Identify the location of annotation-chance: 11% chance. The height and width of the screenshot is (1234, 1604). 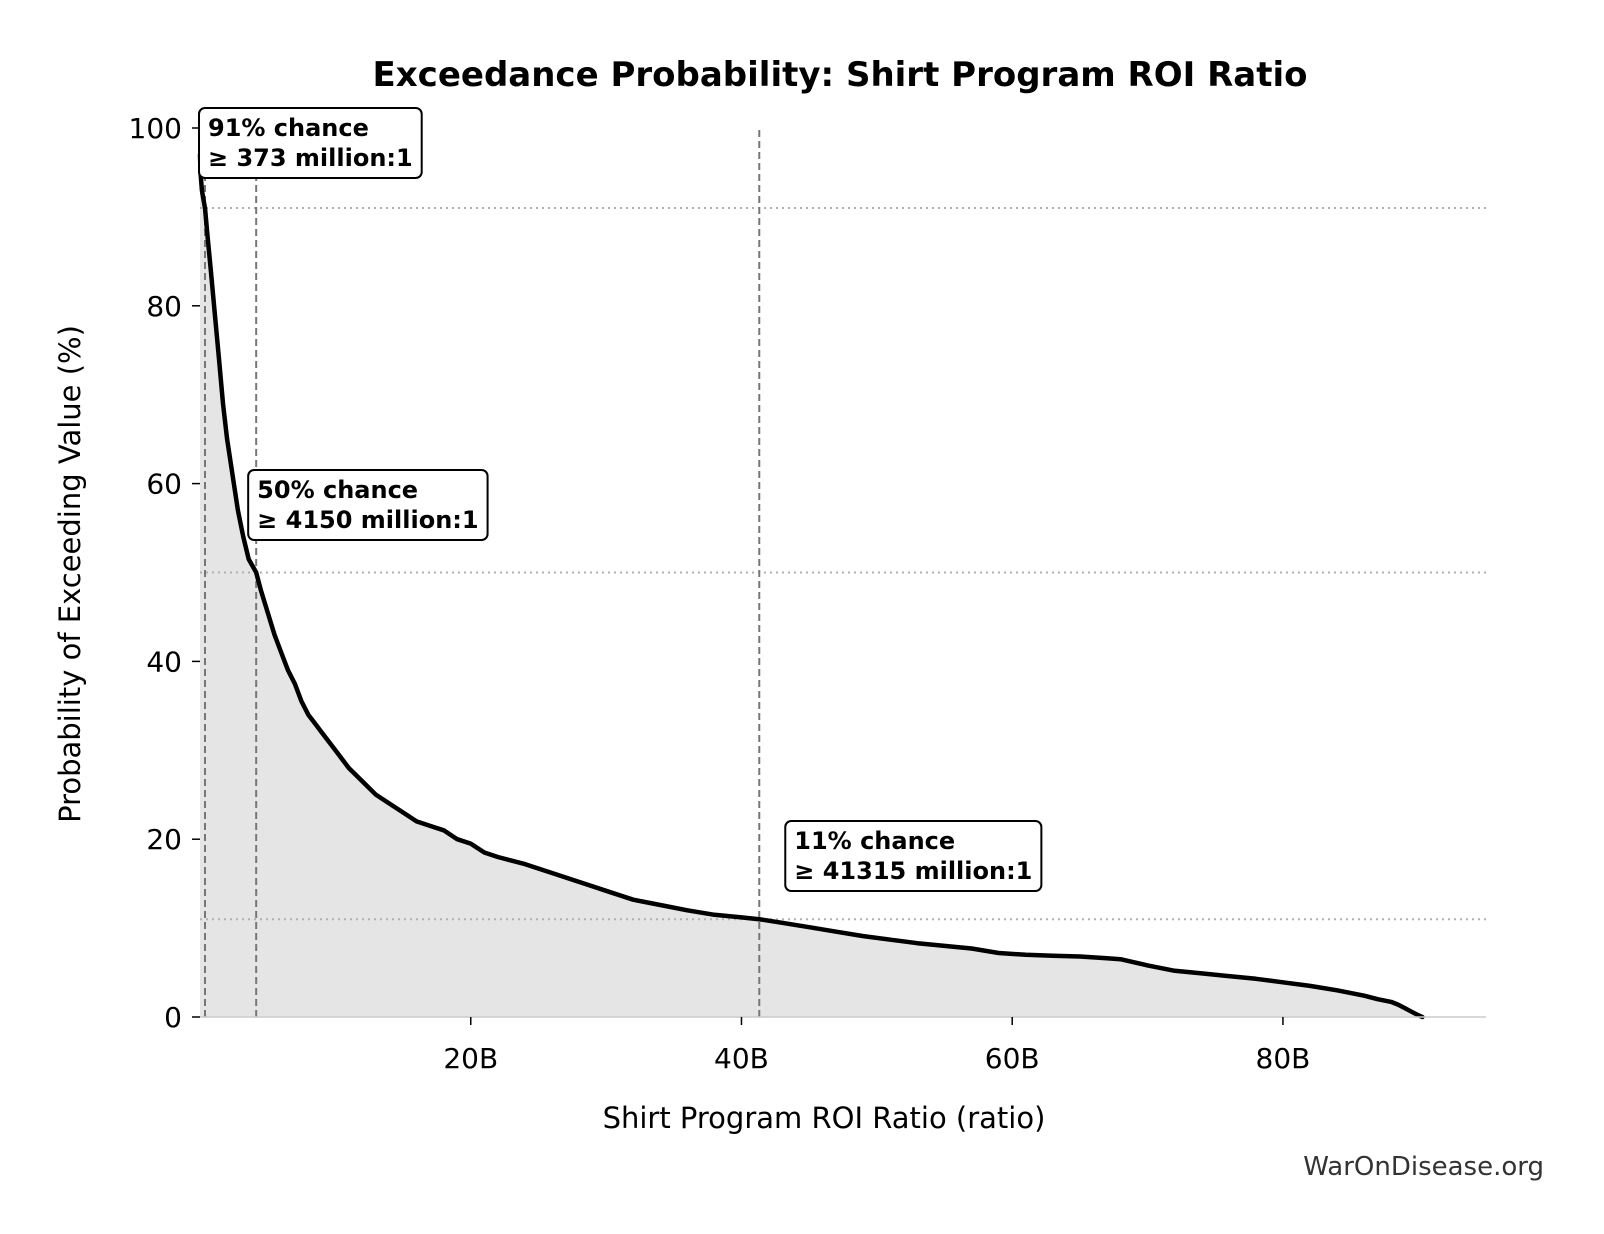
(874, 841).